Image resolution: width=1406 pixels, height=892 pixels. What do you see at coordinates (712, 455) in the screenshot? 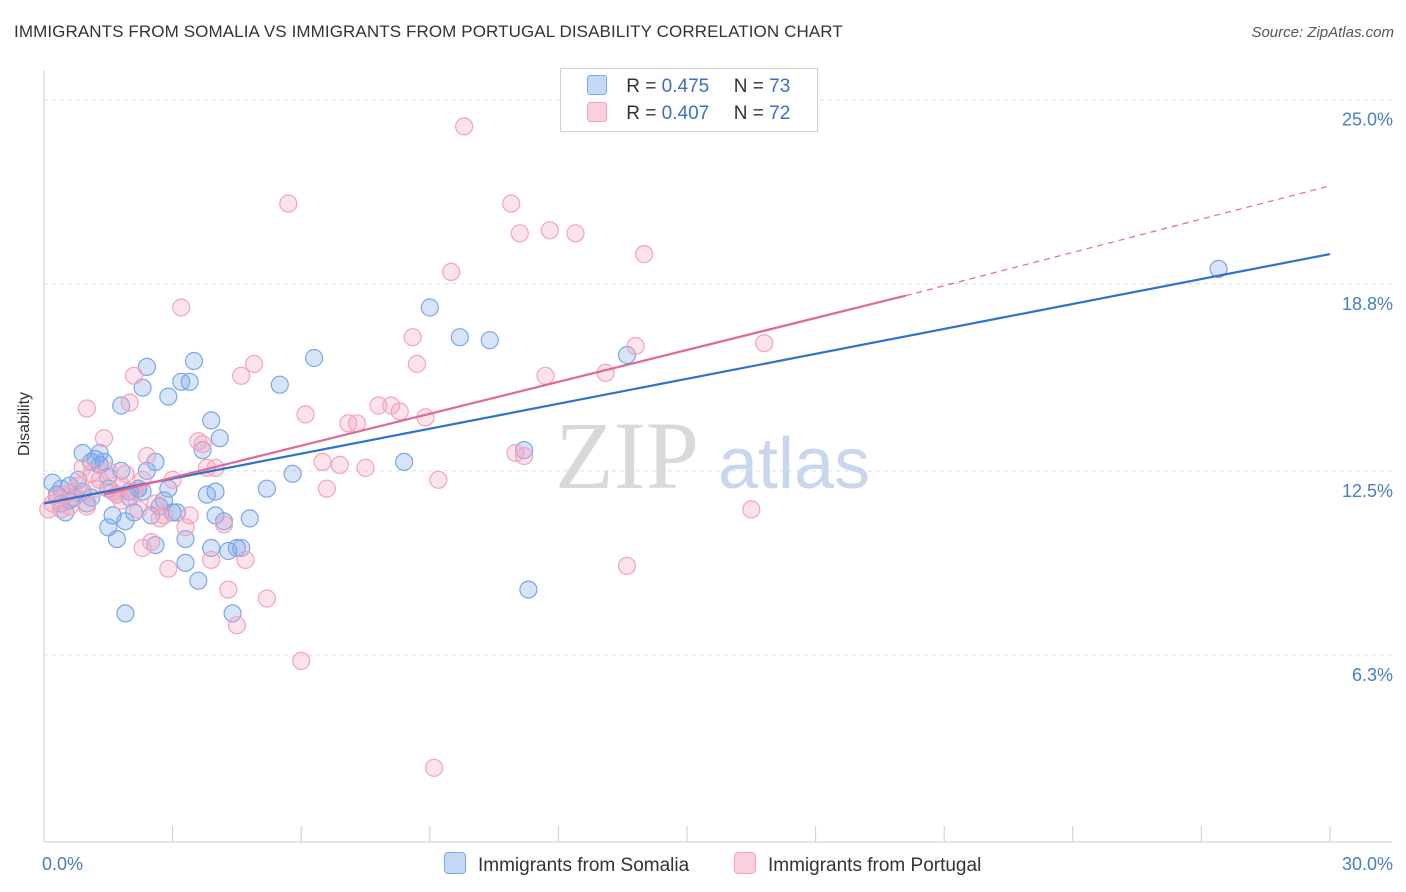
I see `watermark: ZIP atlas` at bounding box center [712, 455].